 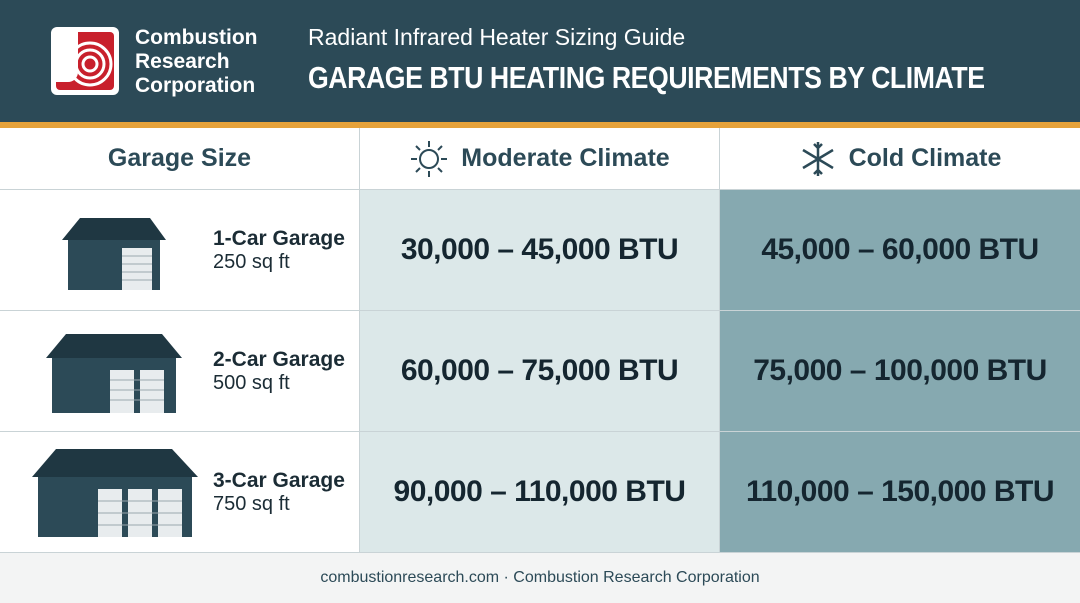 What do you see at coordinates (279, 238) in the screenshot?
I see `garage-name: 1-Car Garage` at bounding box center [279, 238].